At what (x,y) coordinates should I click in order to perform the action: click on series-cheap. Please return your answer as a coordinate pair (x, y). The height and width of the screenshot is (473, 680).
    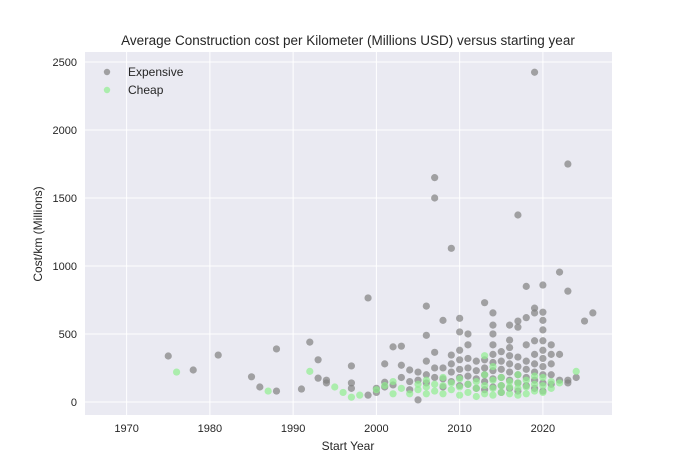
    Looking at the image, I should click on (376, 376).